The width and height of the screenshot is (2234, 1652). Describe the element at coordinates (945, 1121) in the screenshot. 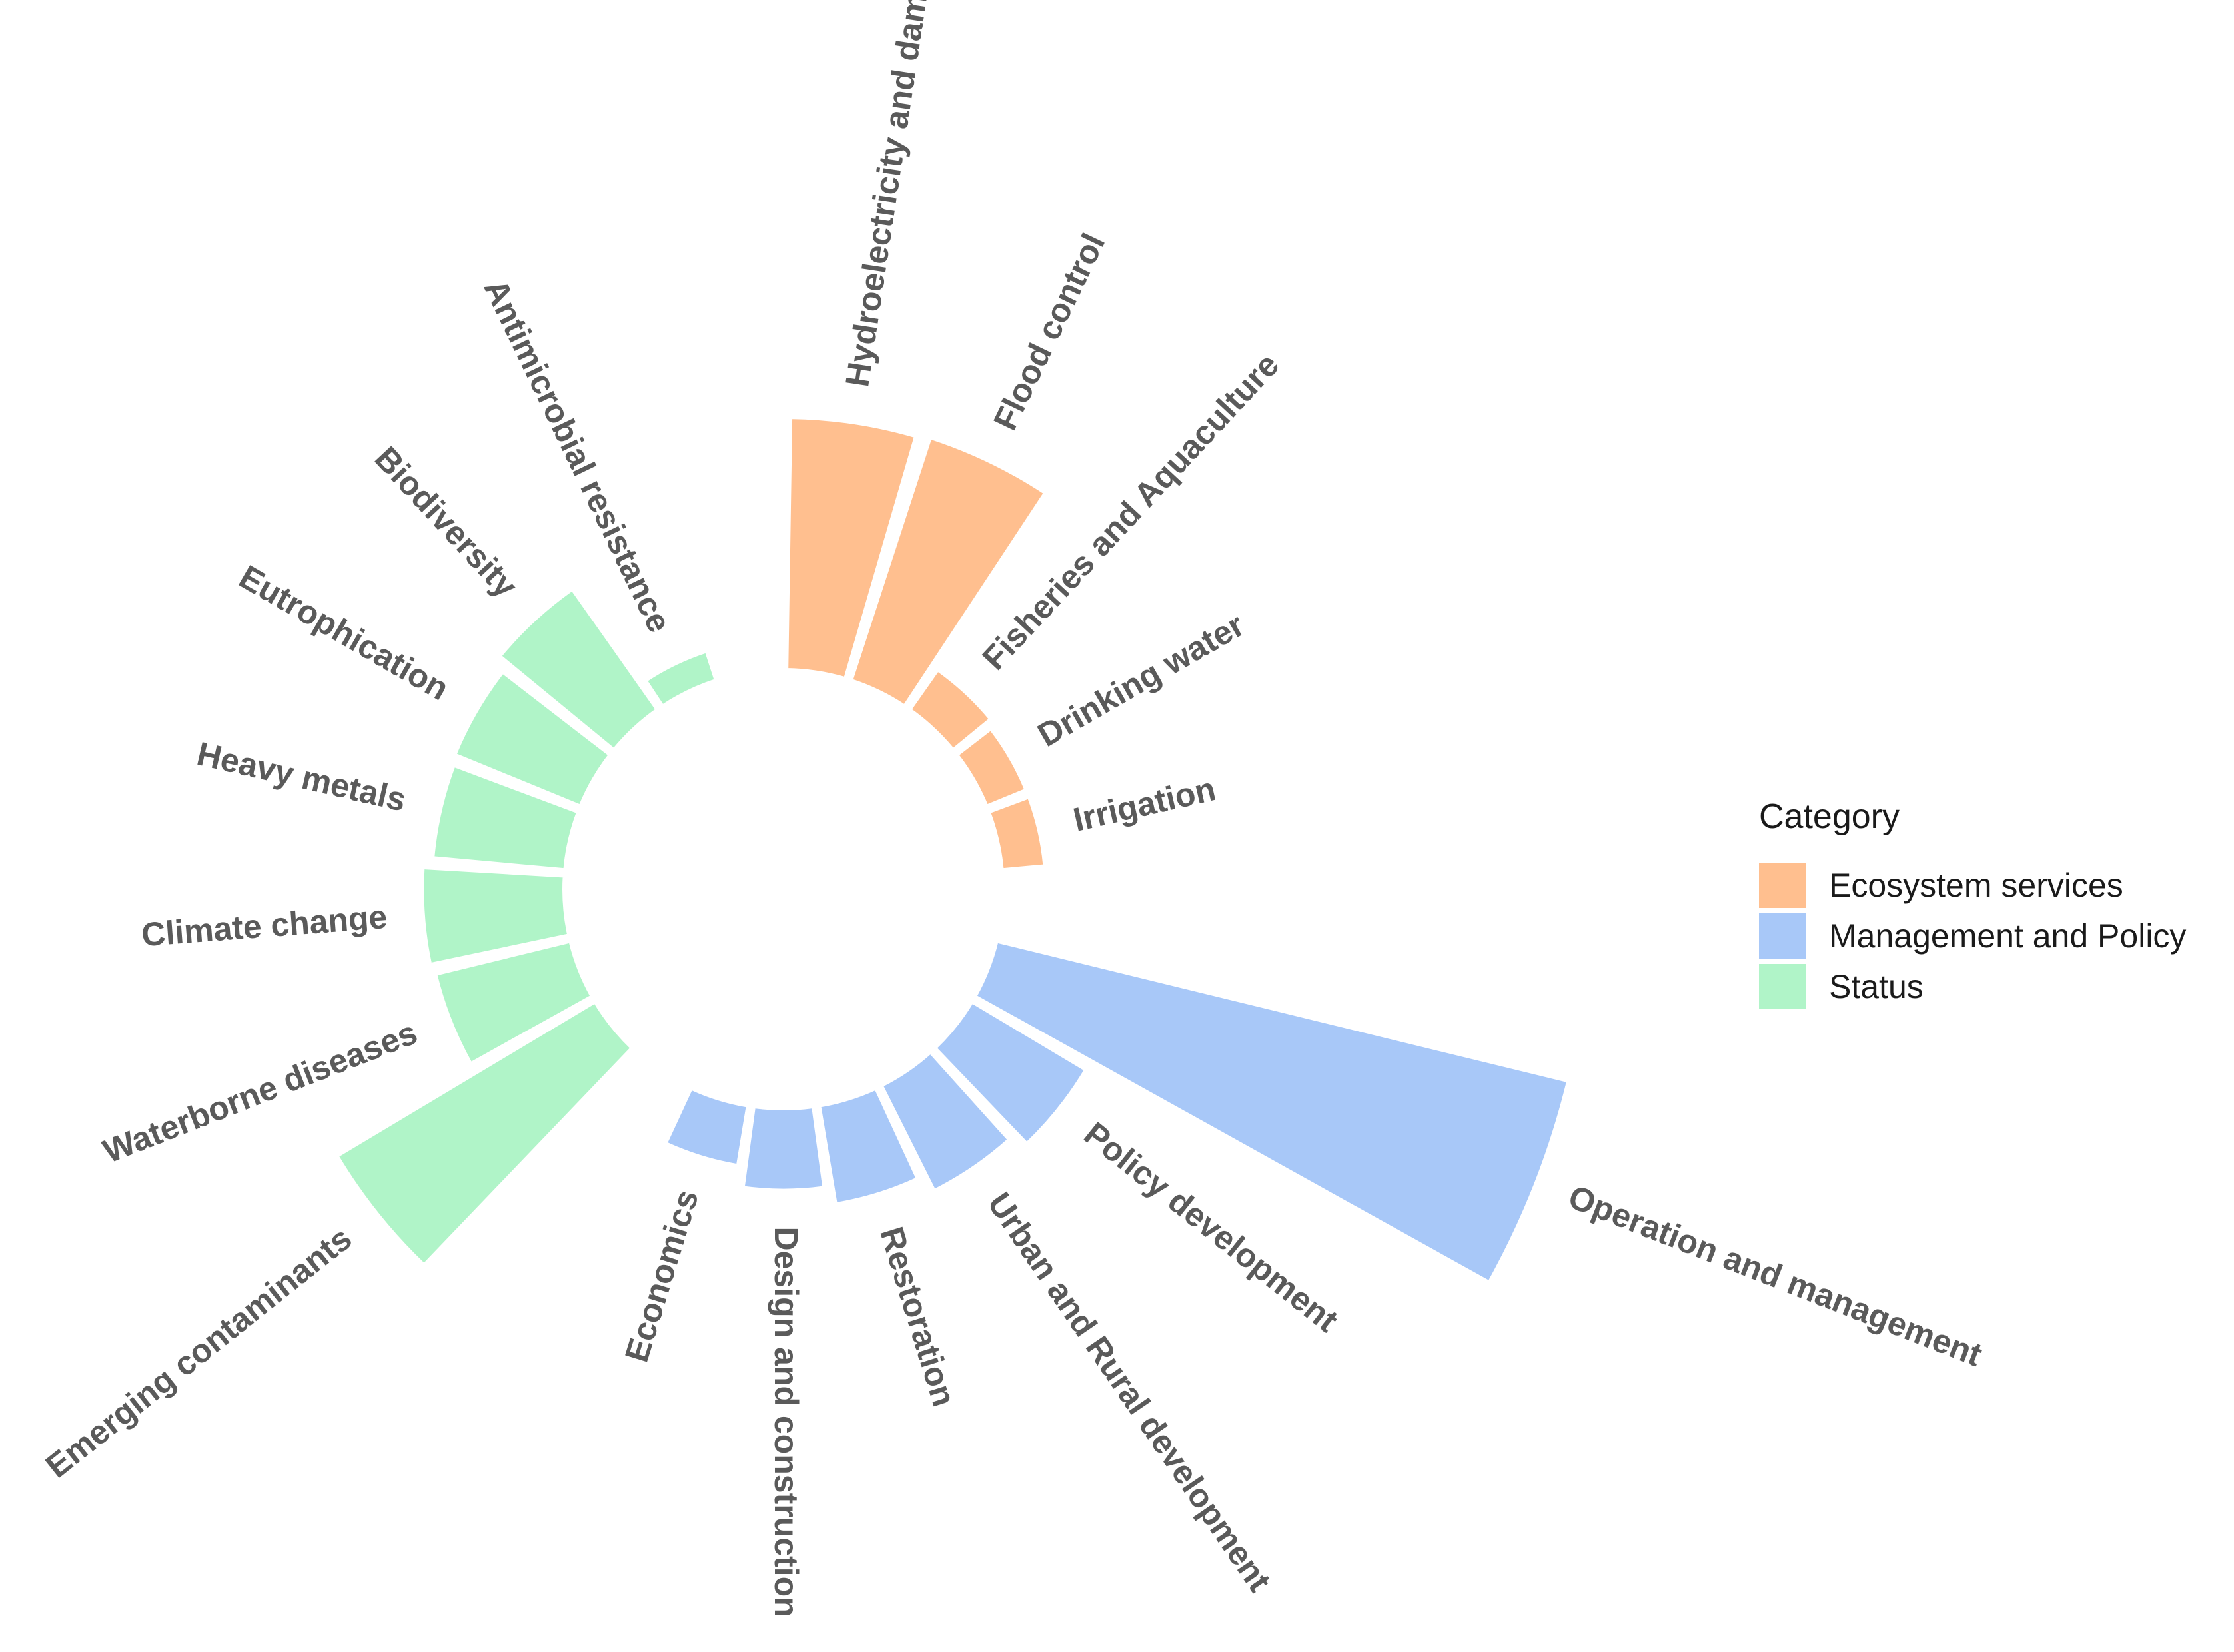

I see `bar-urban-and-rural-development` at that location.